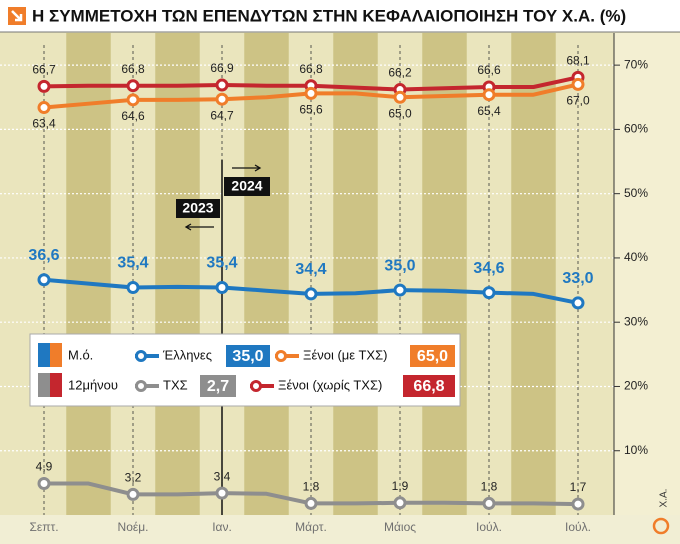  Describe the element at coordinates (311, 527) in the screenshot. I see `x-tick-label: Μάρτ.` at that location.